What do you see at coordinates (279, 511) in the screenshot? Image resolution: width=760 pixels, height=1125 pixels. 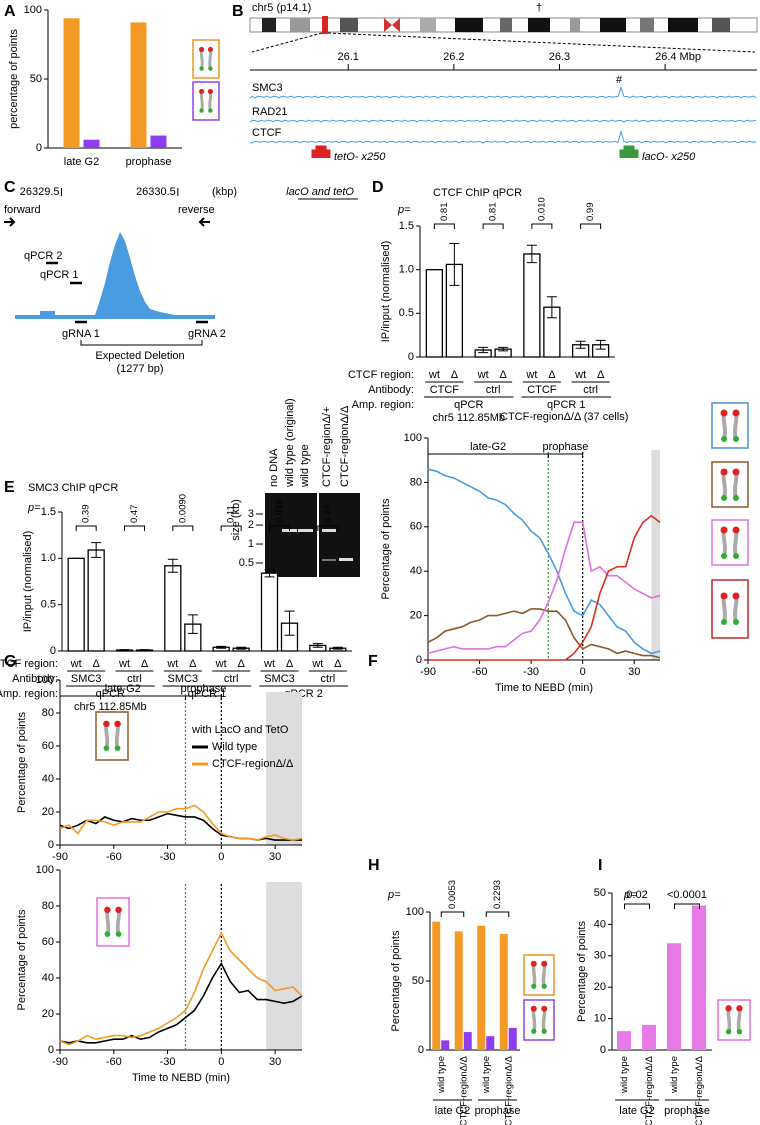 I see `p-value: 0.018` at bounding box center [279, 511].